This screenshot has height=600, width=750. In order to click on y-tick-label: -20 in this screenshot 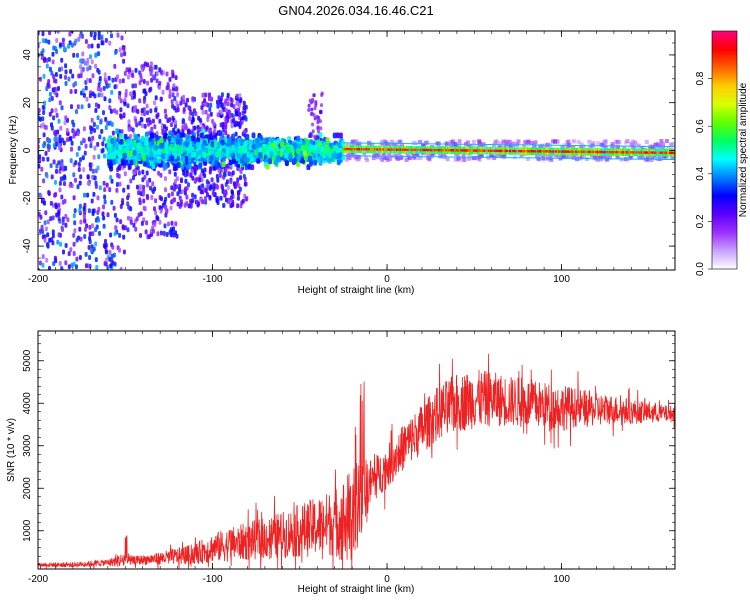, I will do `click(27, 198)`.